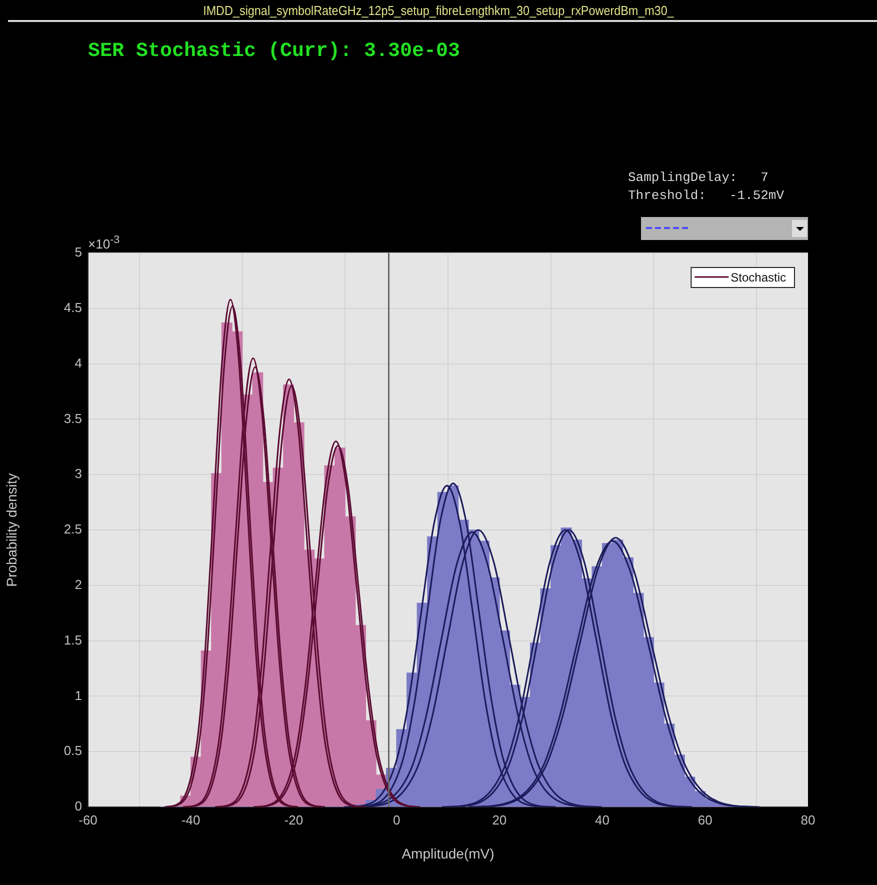  I want to click on y-tick-label: 0, so click(78, 806).